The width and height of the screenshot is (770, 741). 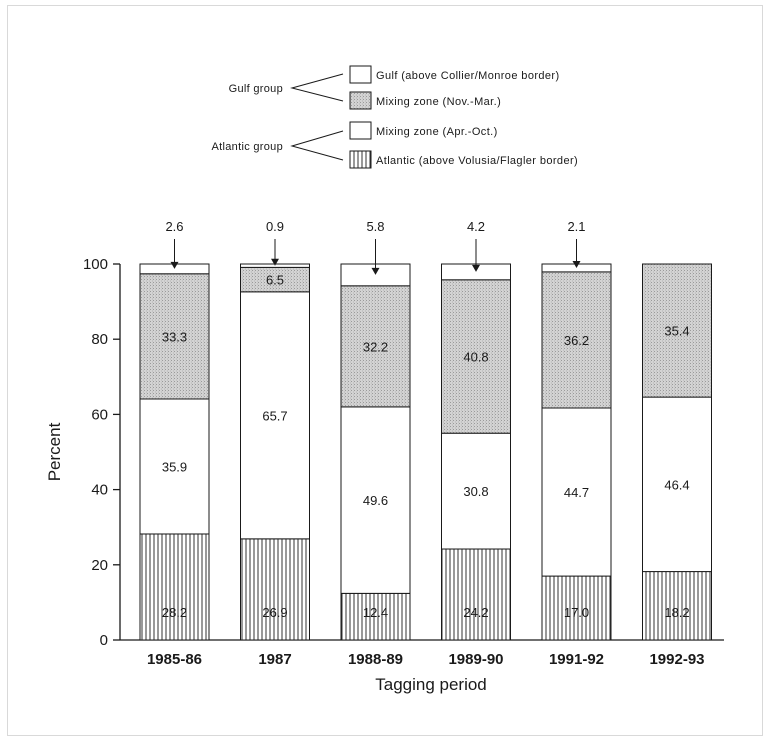 I want to click on legend-swatch-mixing-nov-mar, so click(x=360, y=100).